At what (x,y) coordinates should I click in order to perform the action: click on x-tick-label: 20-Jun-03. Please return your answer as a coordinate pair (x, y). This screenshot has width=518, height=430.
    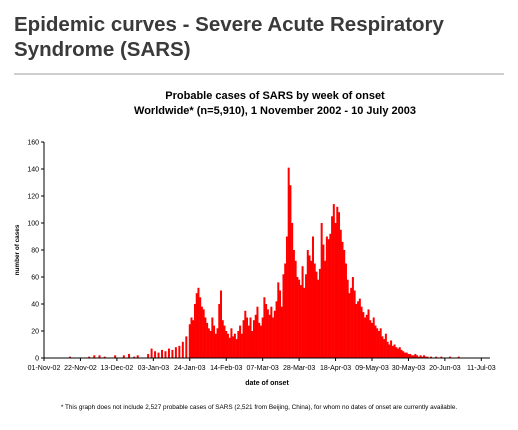
    Looking at the image, I should click on (445, 368).